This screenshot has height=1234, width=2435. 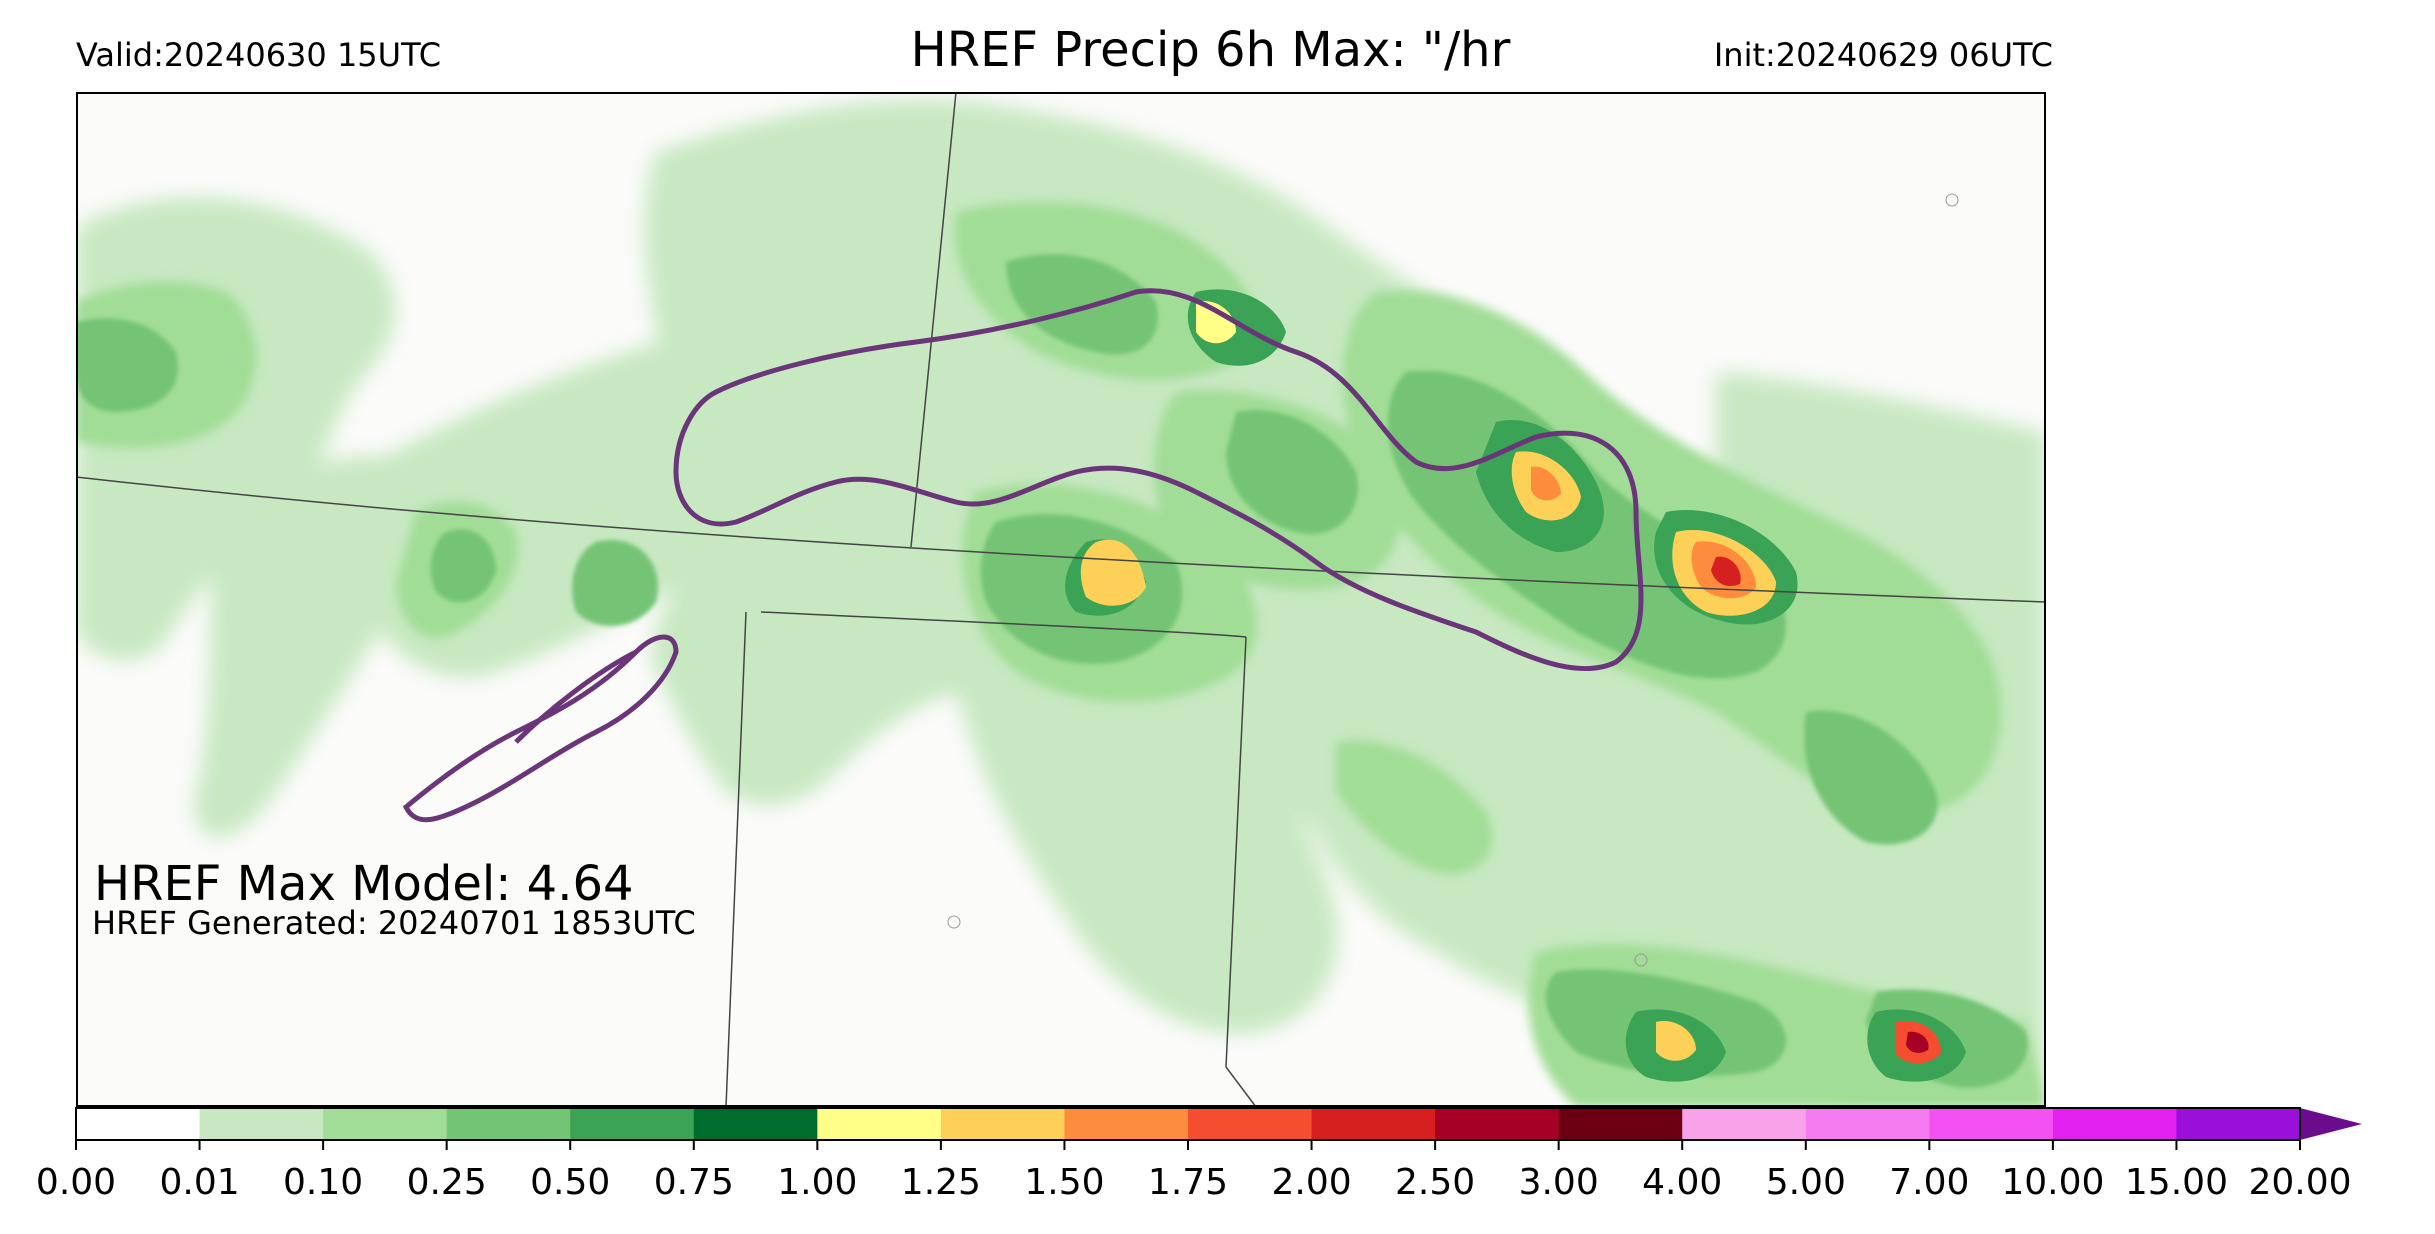 What do you see at coordinates (76, 1182) in the screenshot?
I see `colorbar-tick-label: 0.00` at bounding box center [76, 1182].